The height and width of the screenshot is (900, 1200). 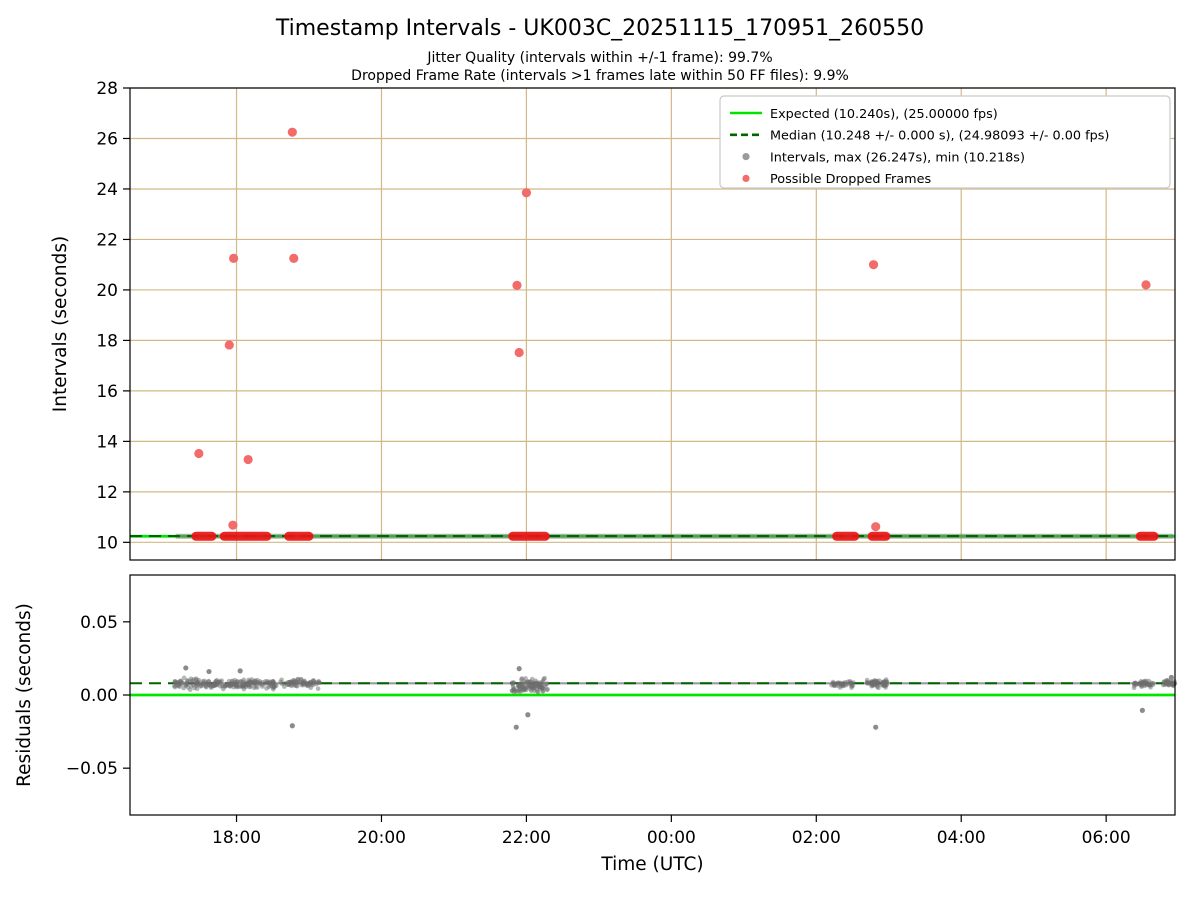 I want to click on legend-box, so click(x=945, y=142).